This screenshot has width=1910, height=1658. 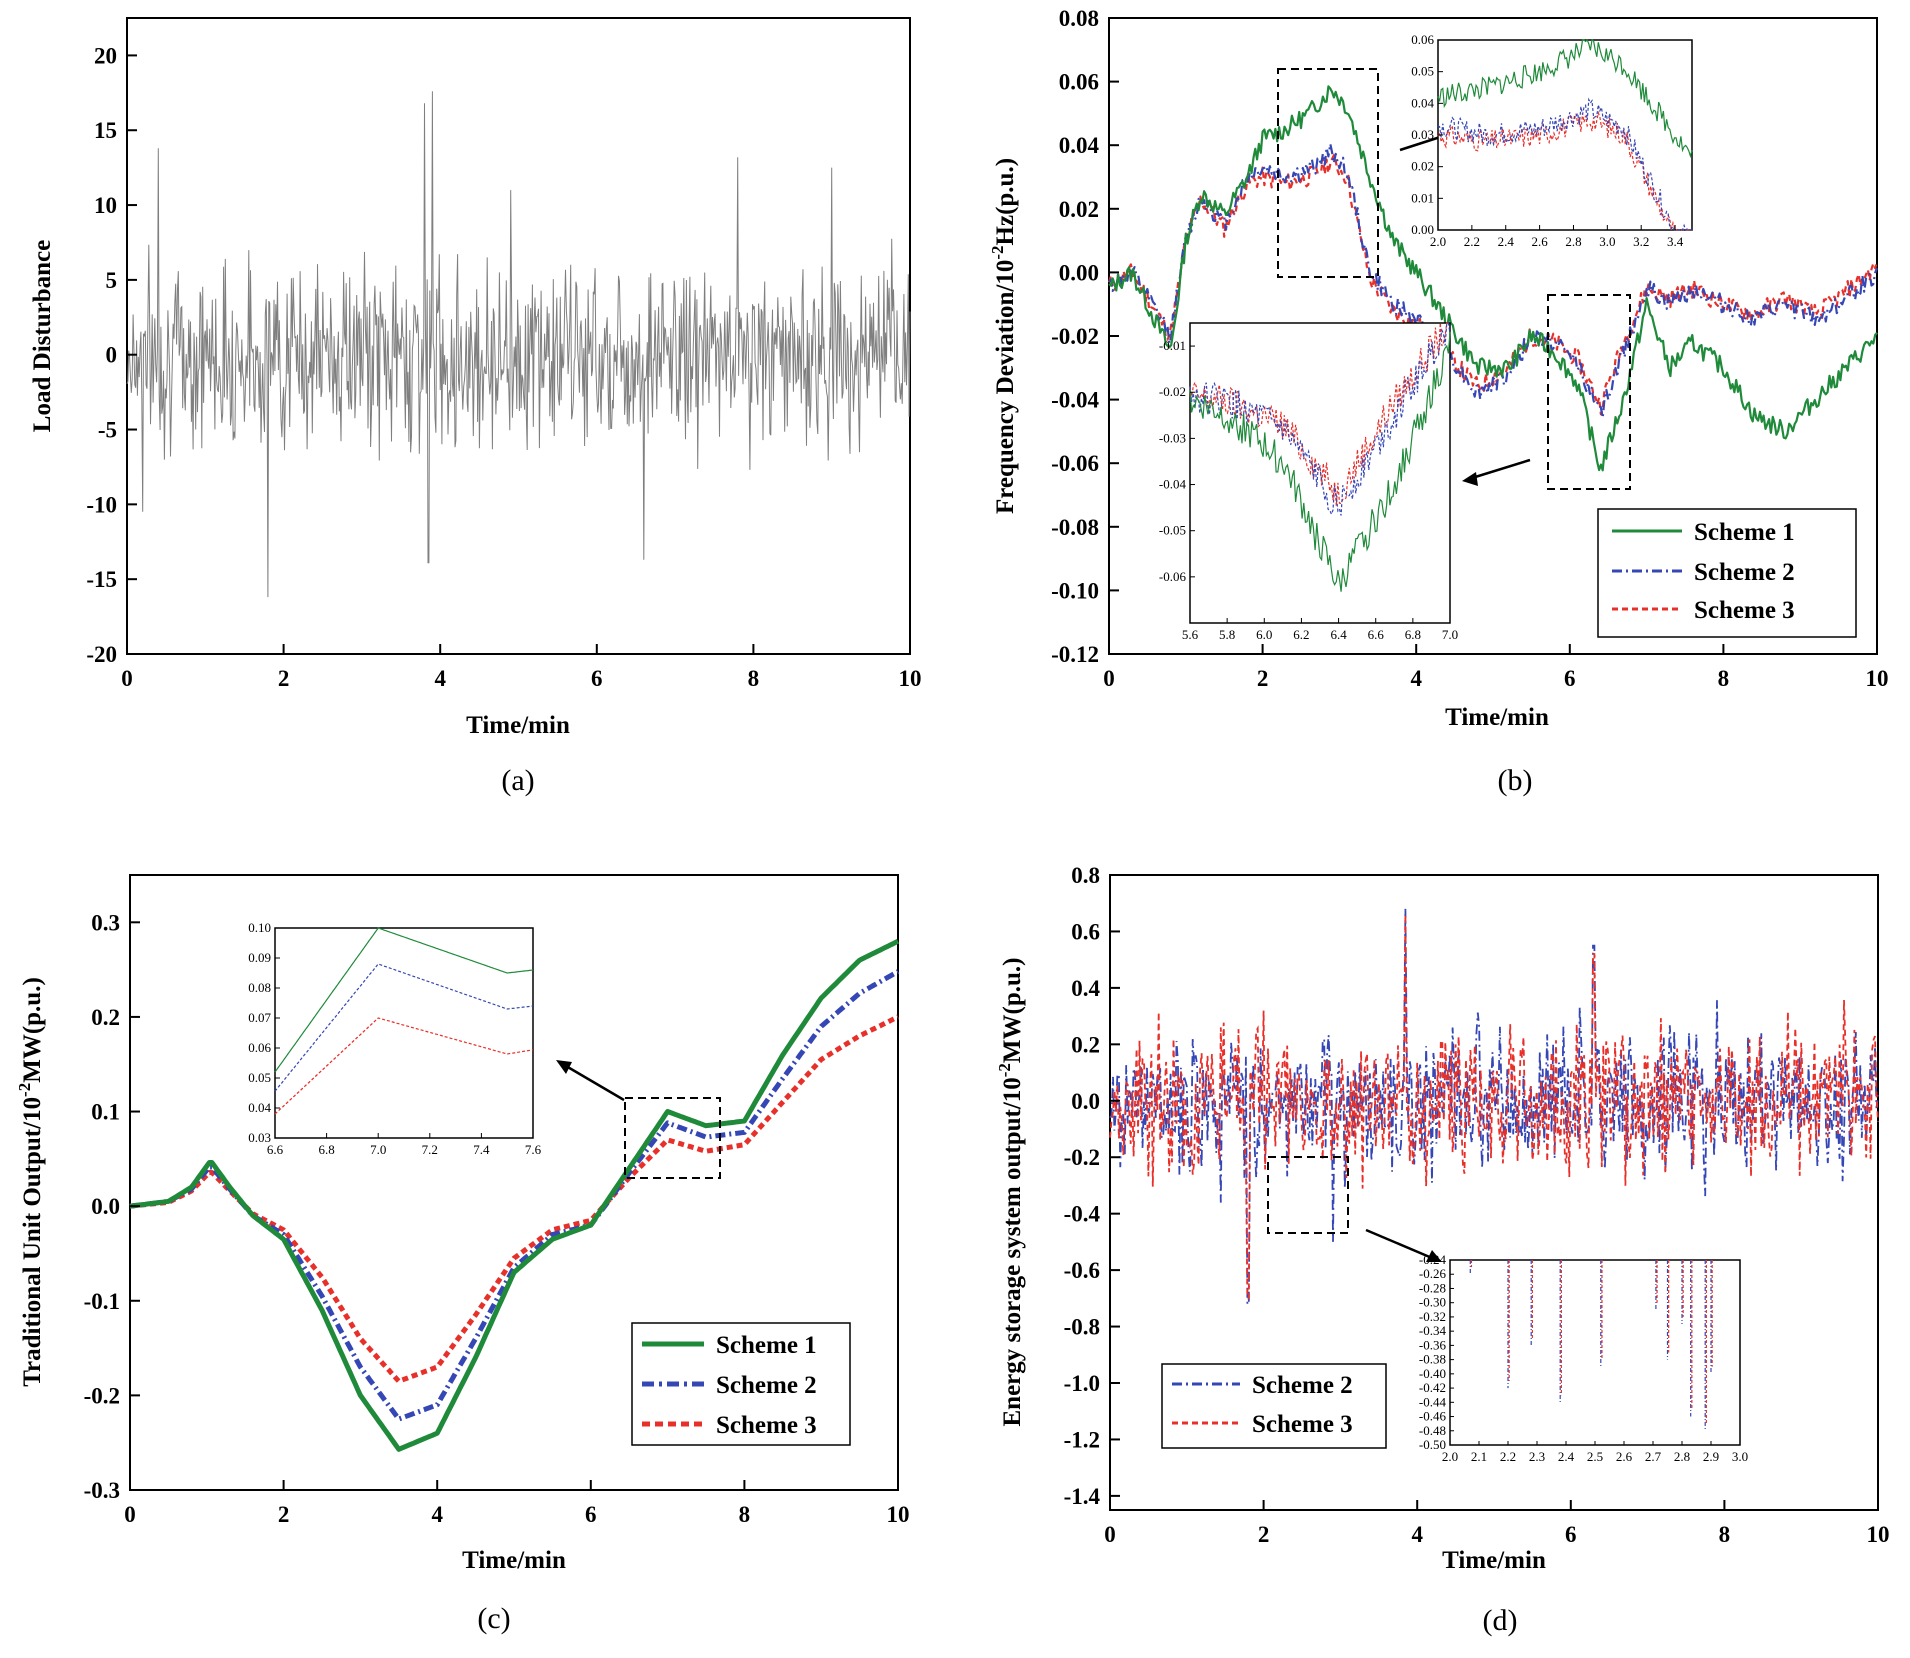 I want to click on c-legend: Scheme 1 Scheme 2 Scheme 3, so click(x=741, y=1384).